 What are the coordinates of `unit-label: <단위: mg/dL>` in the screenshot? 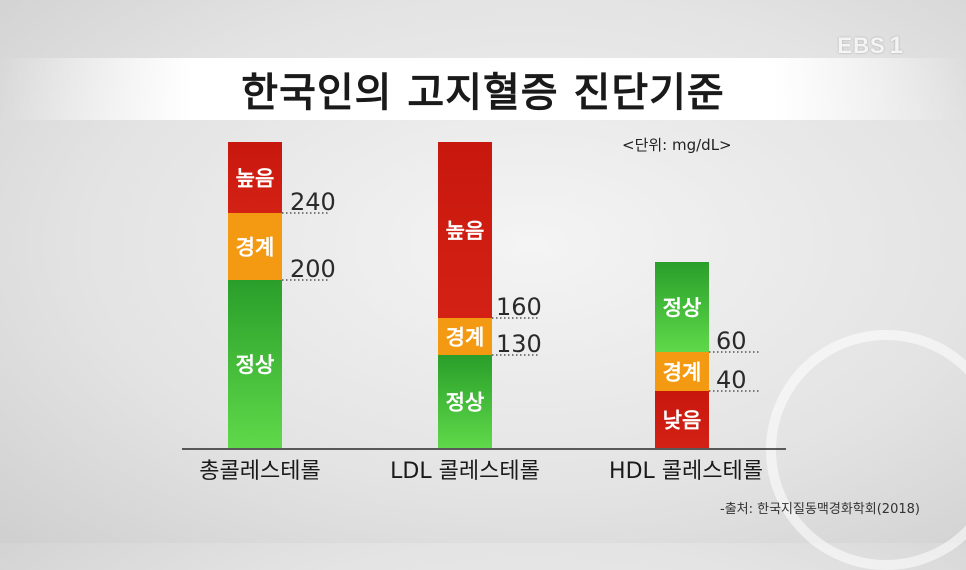 It's located at (677, 145).